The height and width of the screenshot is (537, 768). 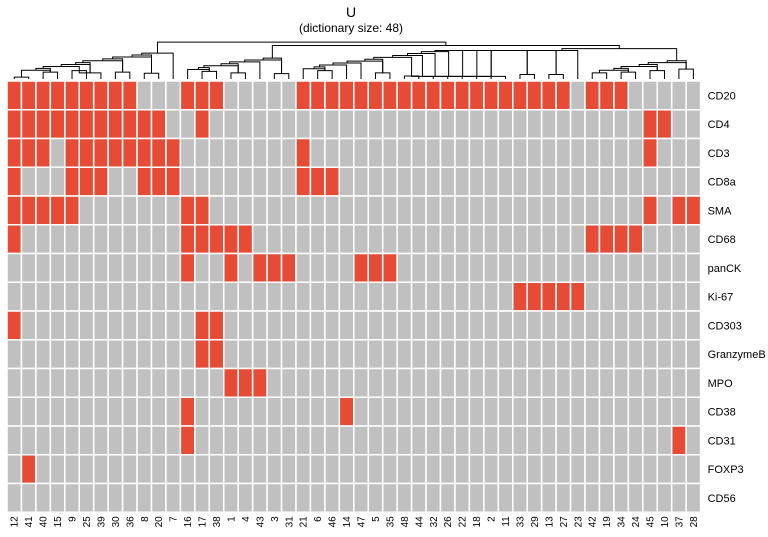 What do you see at coordinates (722, 240) in the screenshot?
I see `row-label: CD68` at bounding box center [722, 240].